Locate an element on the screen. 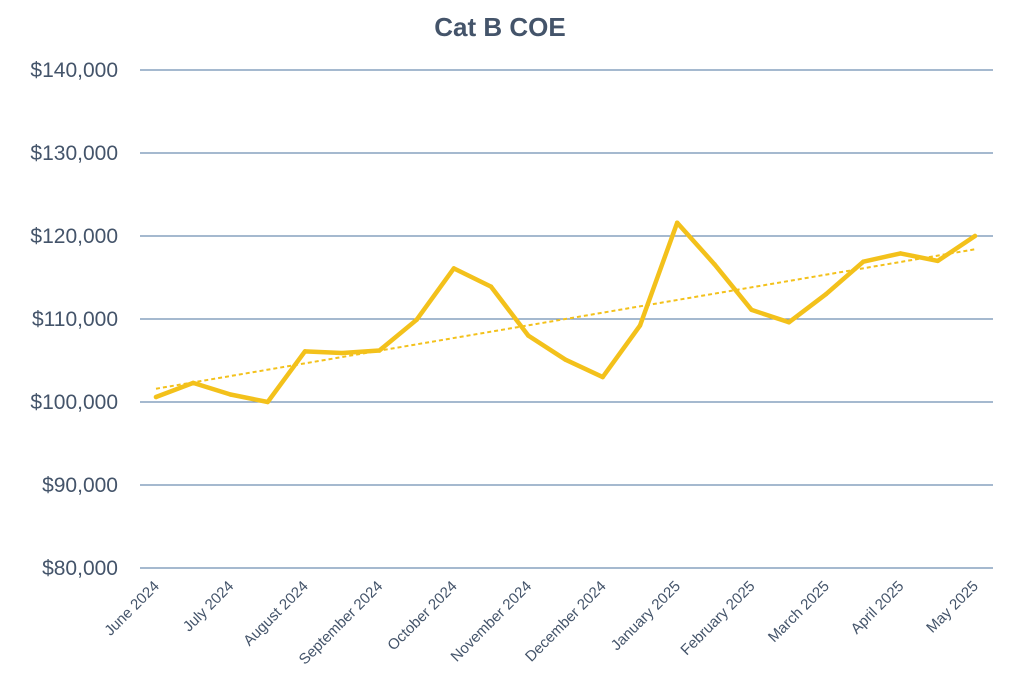 The width and height of the screenshot is (1024, 683). y-tick-label: $120,000 is located at coordinates (74, 236).